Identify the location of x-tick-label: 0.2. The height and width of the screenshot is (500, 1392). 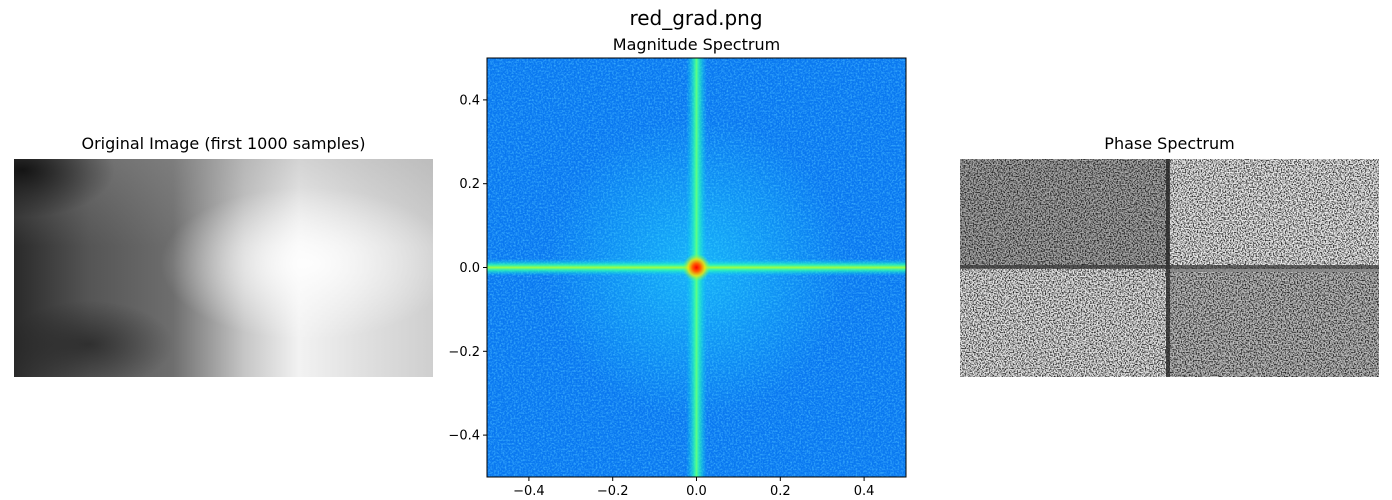
(780, 491).